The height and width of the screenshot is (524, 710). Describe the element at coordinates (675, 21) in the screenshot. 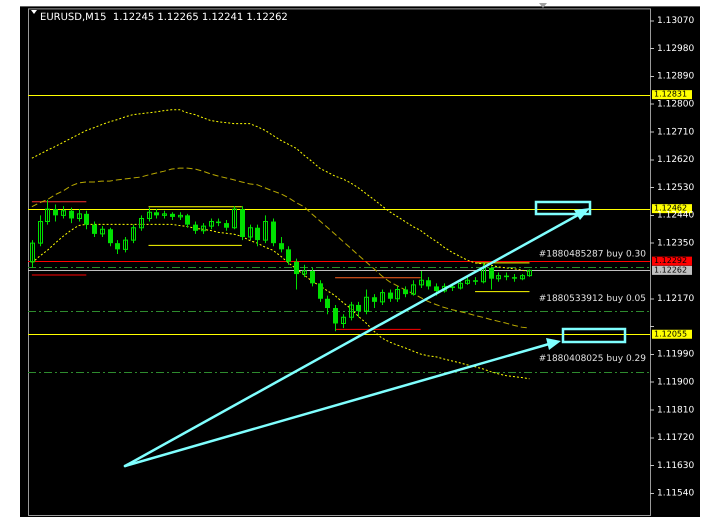

I see `y-tick-label: 1.13070` at that location.